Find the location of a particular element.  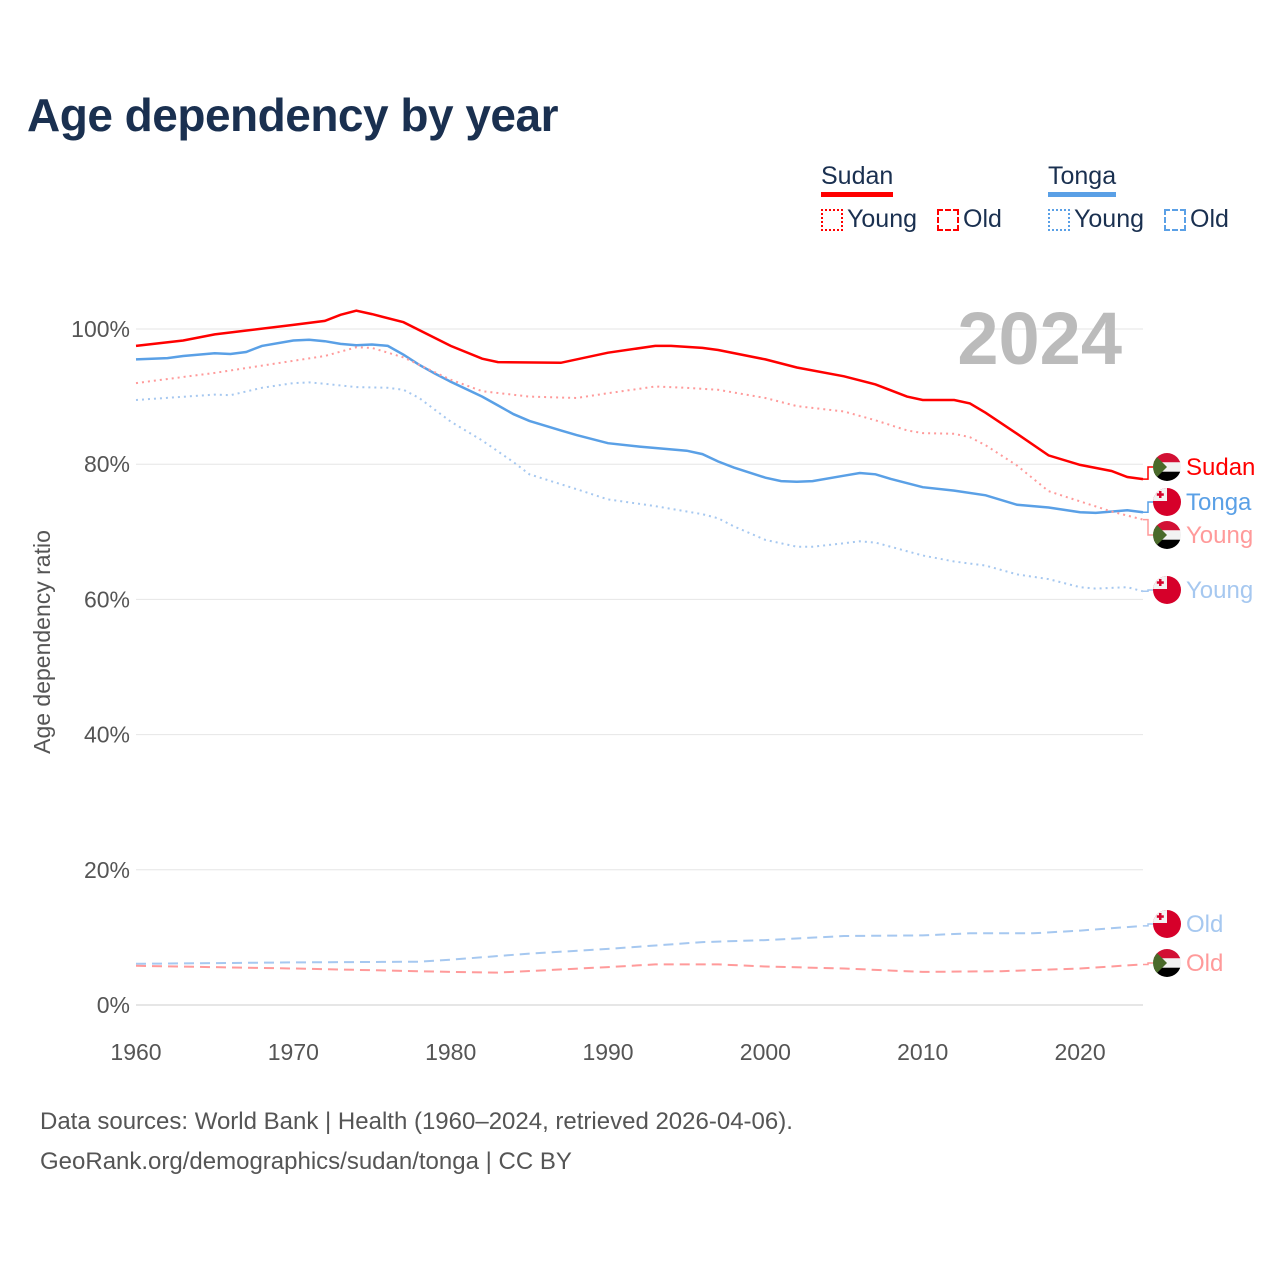

legend-item-tonga-young: Young is located at coordinates (1096, 219).